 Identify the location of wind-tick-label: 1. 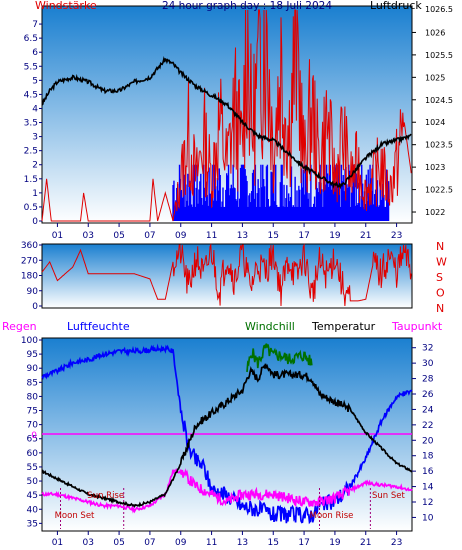
(35, 194).